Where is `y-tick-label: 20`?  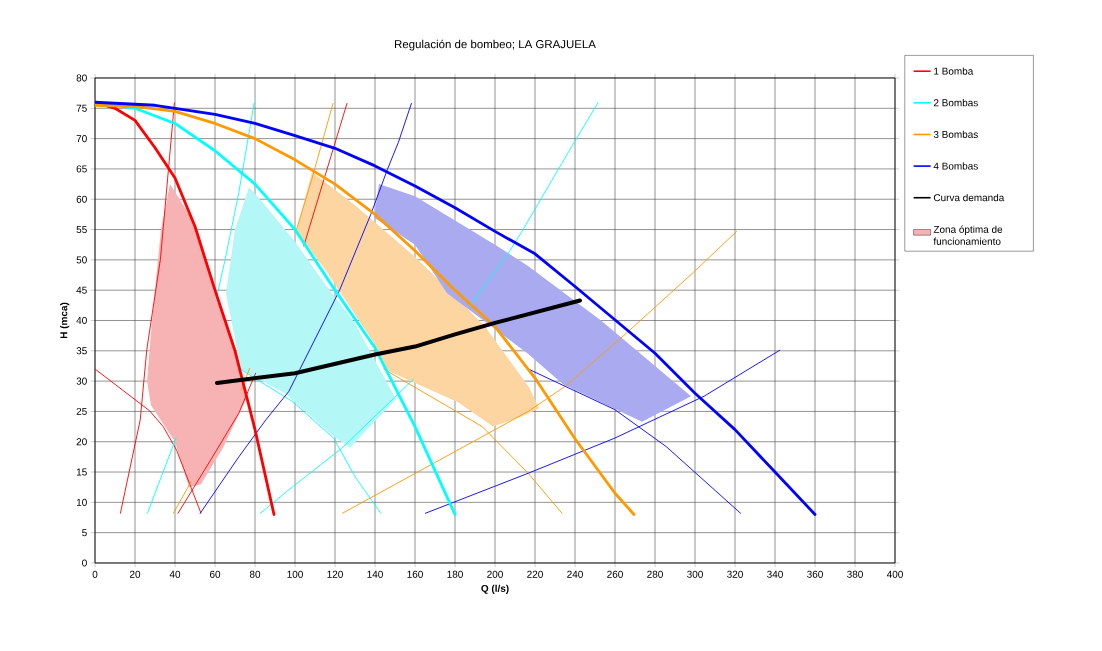
y-tick-label: 20 is located at coordinates (81, 442).